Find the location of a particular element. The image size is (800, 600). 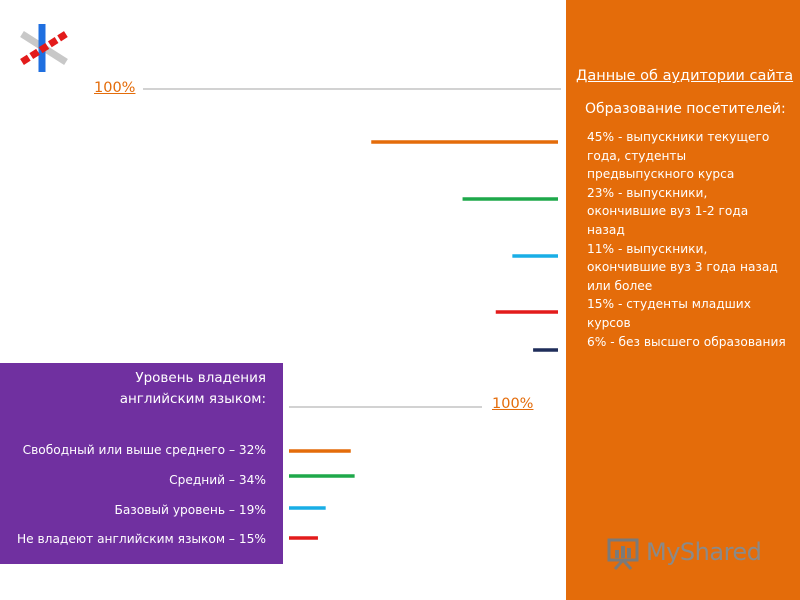

watermark: MyShared is located at coordinates (686, 554).